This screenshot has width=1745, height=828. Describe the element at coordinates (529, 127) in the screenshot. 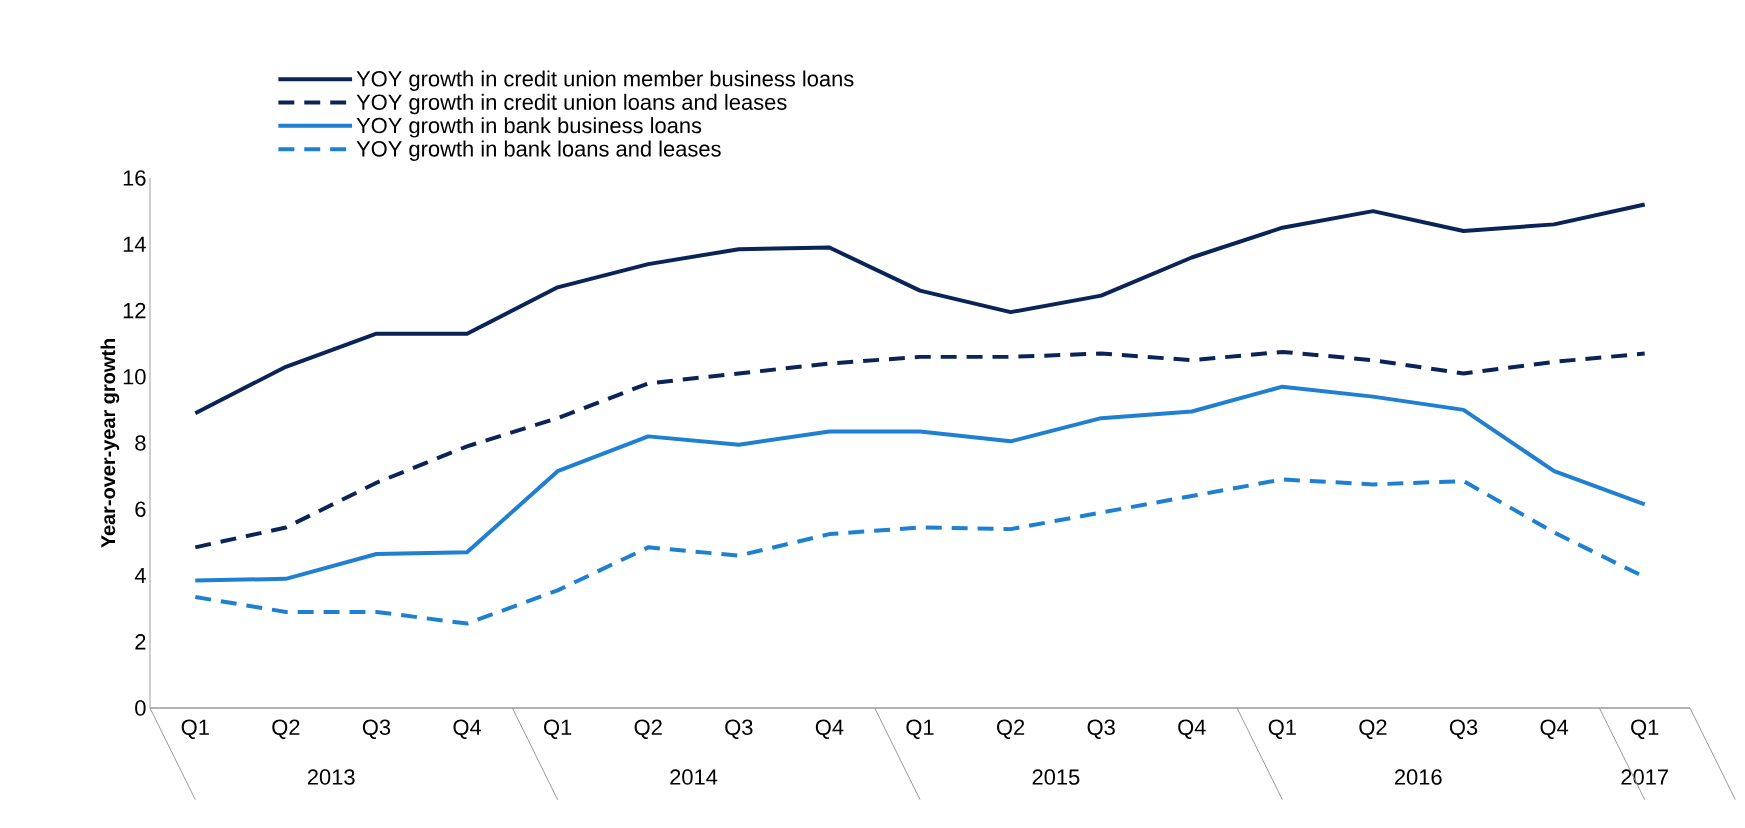

I see `legend-label: YOY growth in bank business loans` at that location.